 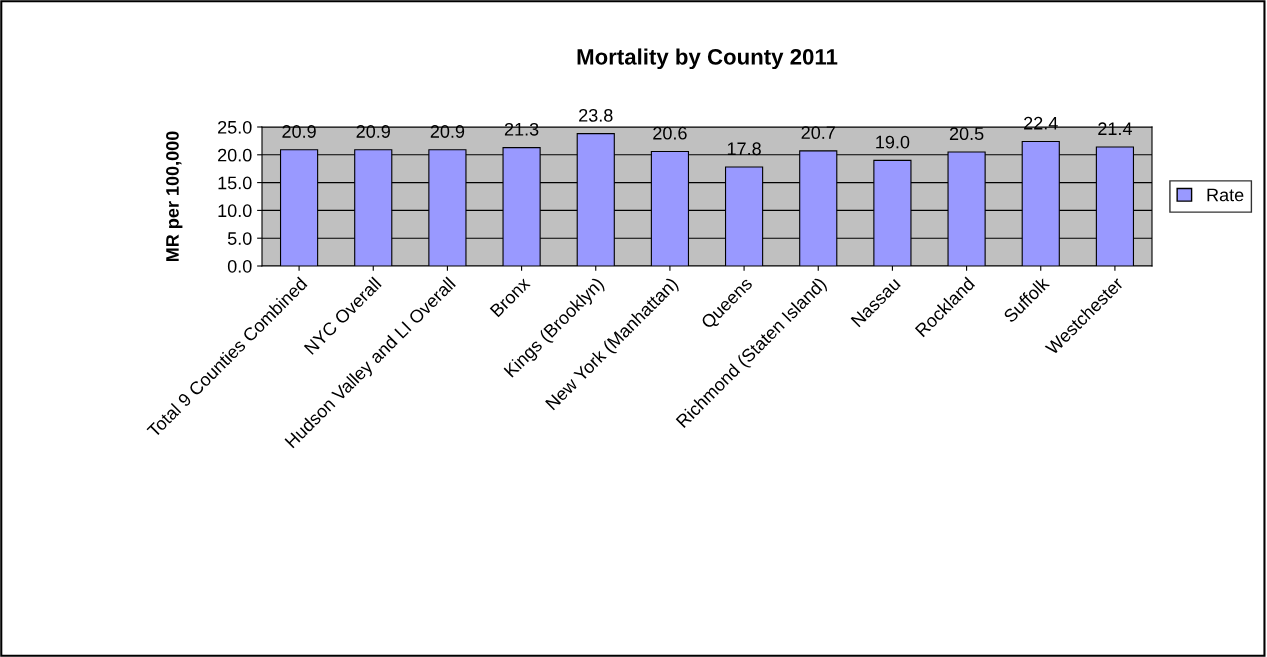 I want to click on data-label: 23.8, so click(x=596, y=115).